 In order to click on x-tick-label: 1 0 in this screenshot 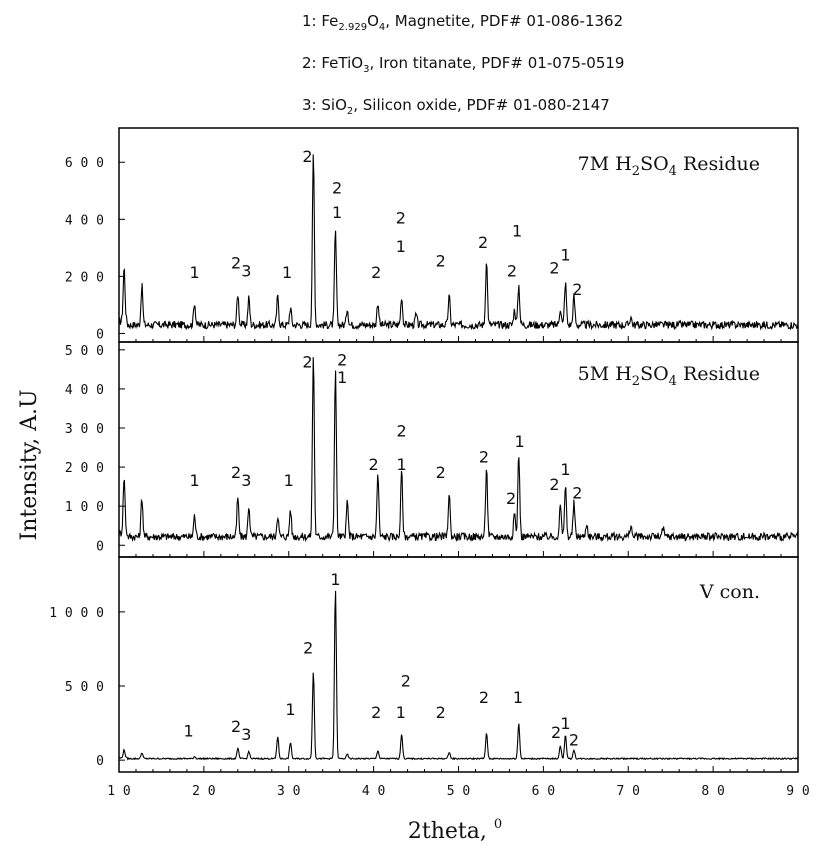, I will do `click(118, 791)`.